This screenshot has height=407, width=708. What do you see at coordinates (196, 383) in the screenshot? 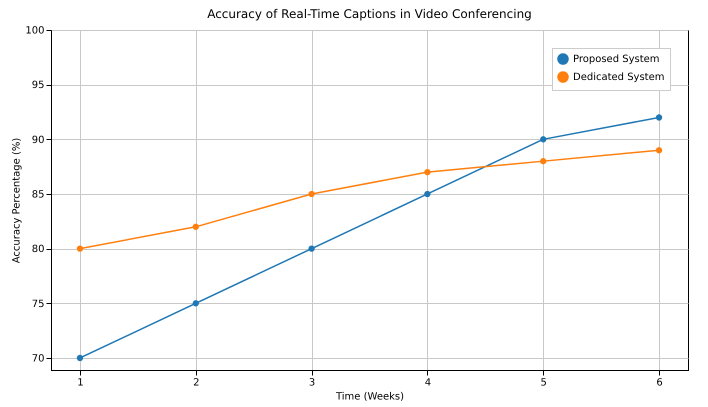
I see `x-tick-label: 2` at bounding box center [196, 383].